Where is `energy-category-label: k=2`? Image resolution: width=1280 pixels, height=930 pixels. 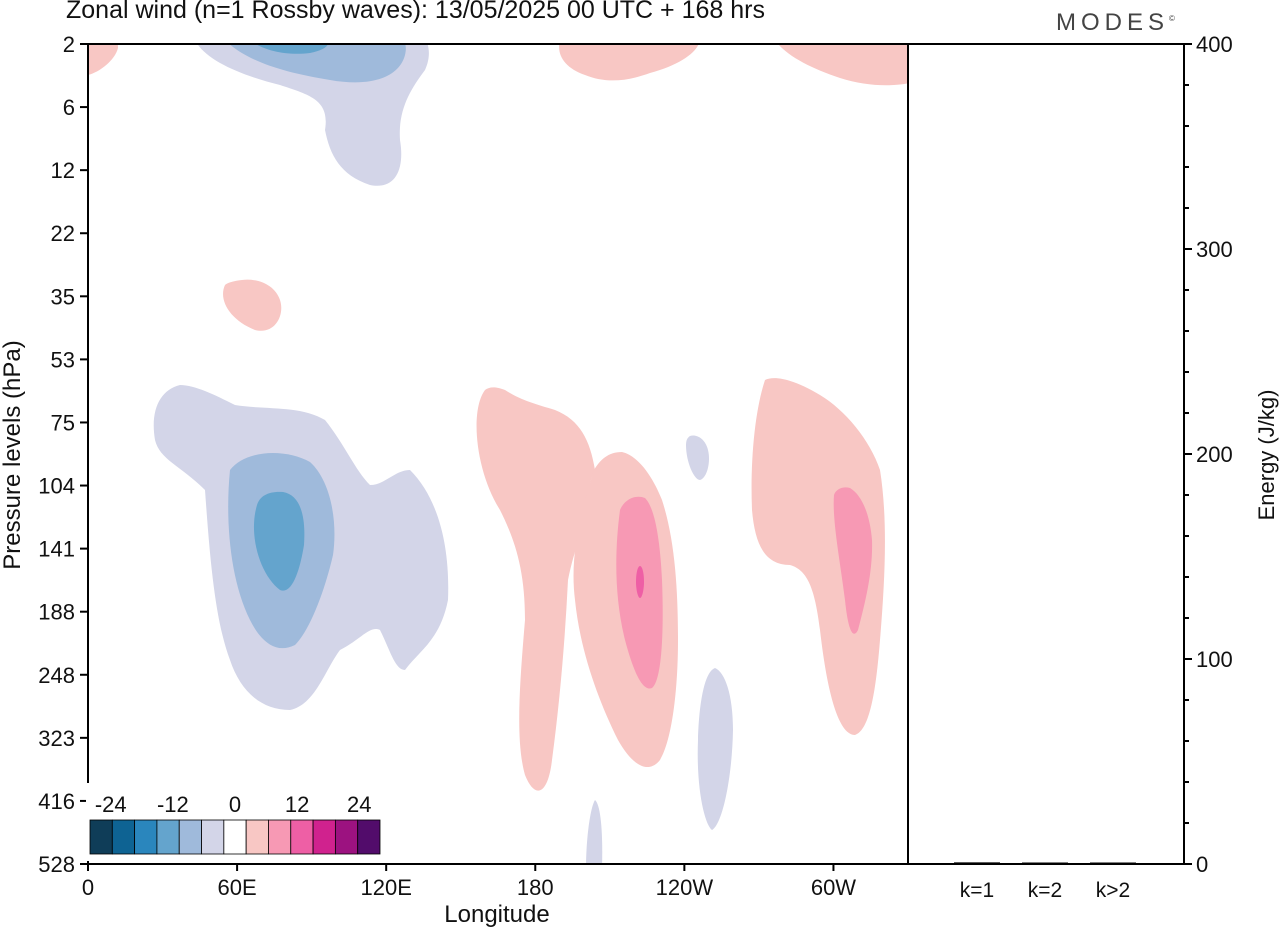
energy-category-label: k=2 is located at coordinates (1045, 890).